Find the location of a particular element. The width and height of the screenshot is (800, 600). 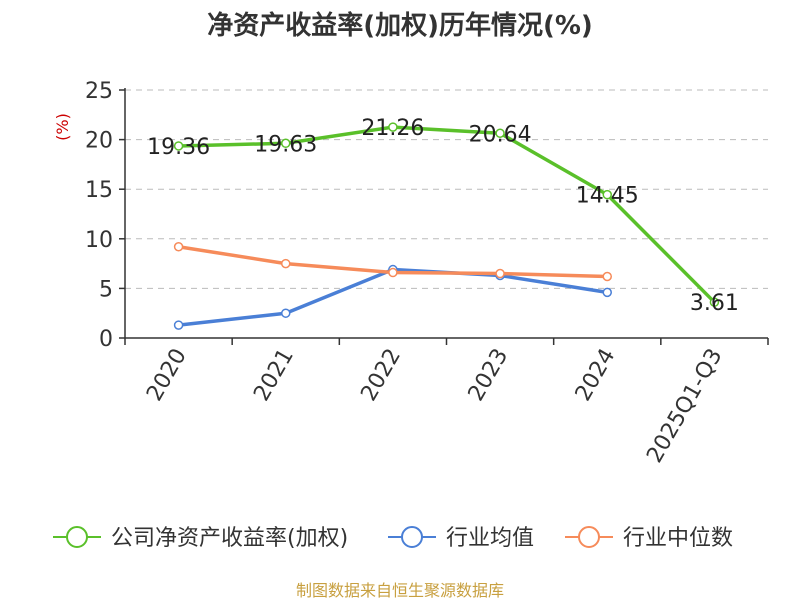

x-tick-label-2024: 2024 is located at coordinates (596, 375).